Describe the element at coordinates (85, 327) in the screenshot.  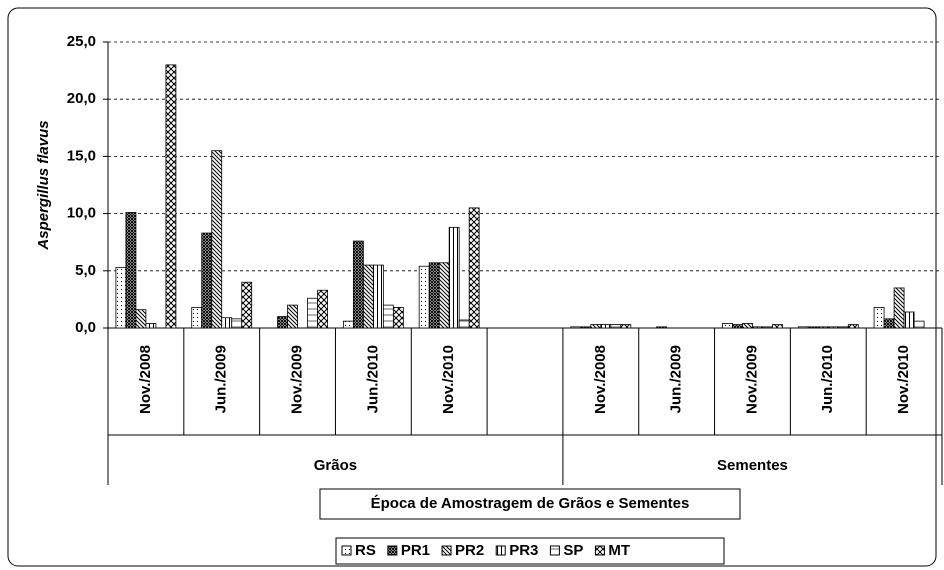
I see `y-tick-label: 0,0` at that location.